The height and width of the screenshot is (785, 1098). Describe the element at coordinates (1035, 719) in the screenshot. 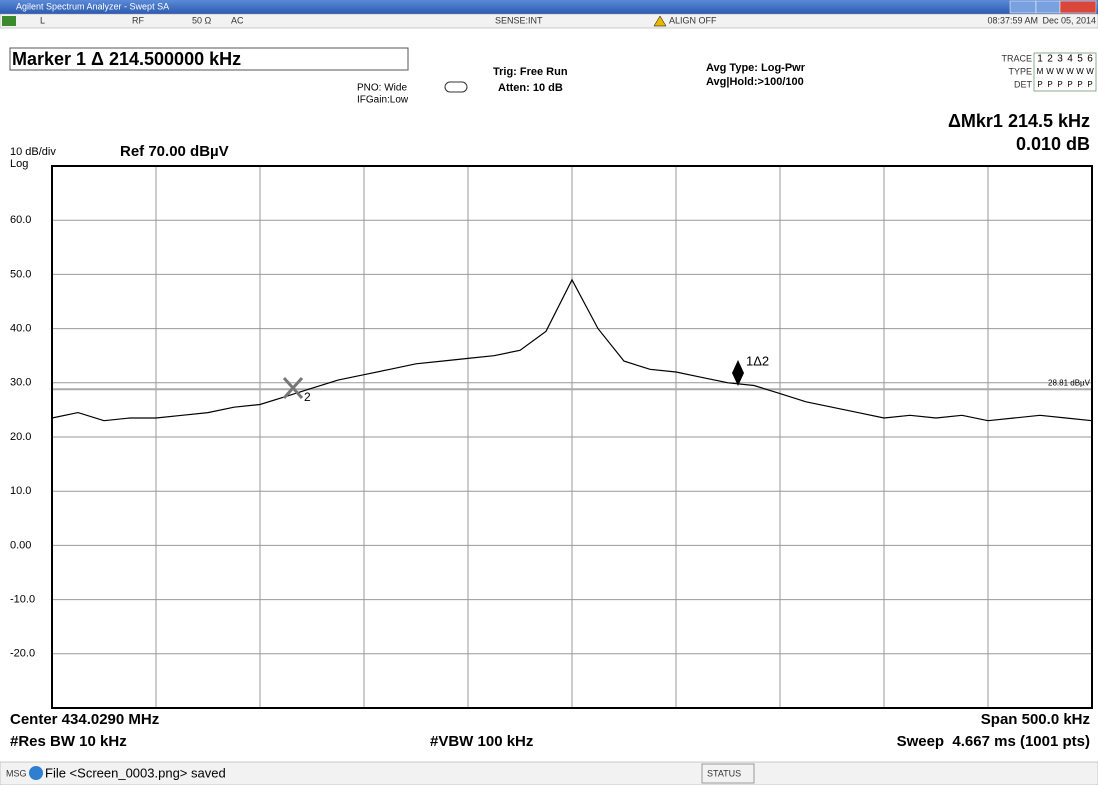

I see `span: Span 500.0 kHz` at that location.